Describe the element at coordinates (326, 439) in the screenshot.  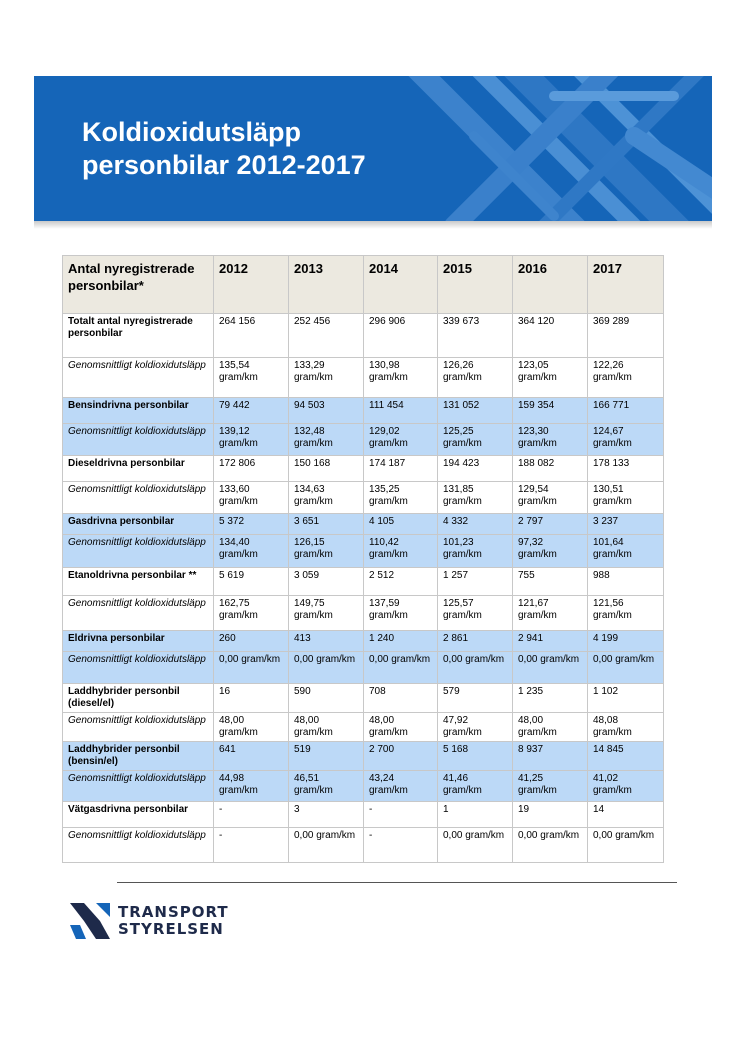
I see `table-cell: 132,48 gram/km` at that location.